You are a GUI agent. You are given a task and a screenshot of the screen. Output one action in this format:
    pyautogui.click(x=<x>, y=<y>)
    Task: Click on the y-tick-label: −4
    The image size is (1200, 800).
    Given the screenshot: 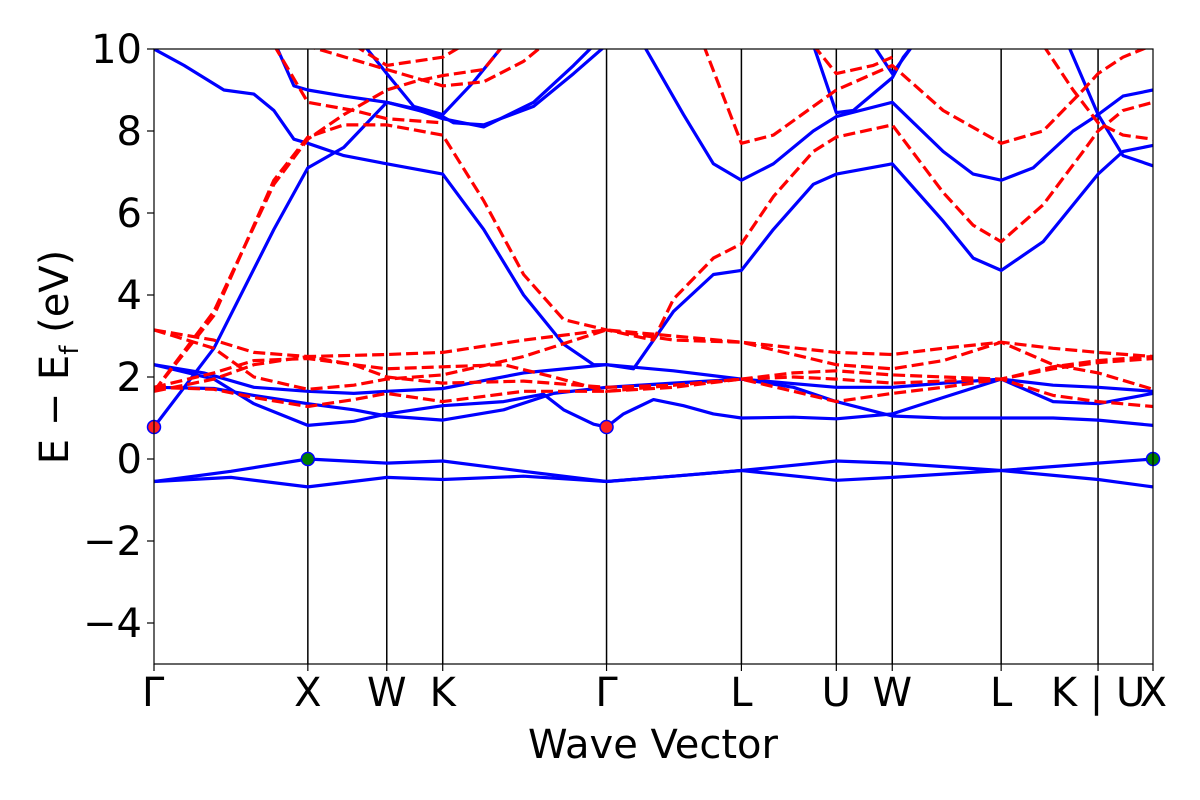 What is the action you would take?
    pyautogui.click(x=112, y=624)
    